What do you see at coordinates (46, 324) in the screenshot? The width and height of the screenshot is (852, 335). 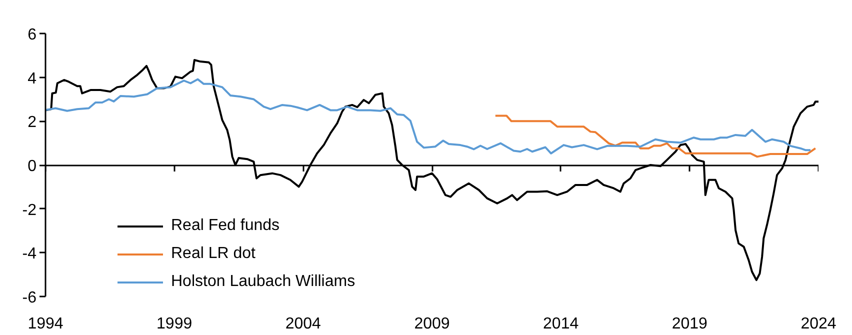 I see `x-tick-label: 1994` at bounding box center [46, 324].